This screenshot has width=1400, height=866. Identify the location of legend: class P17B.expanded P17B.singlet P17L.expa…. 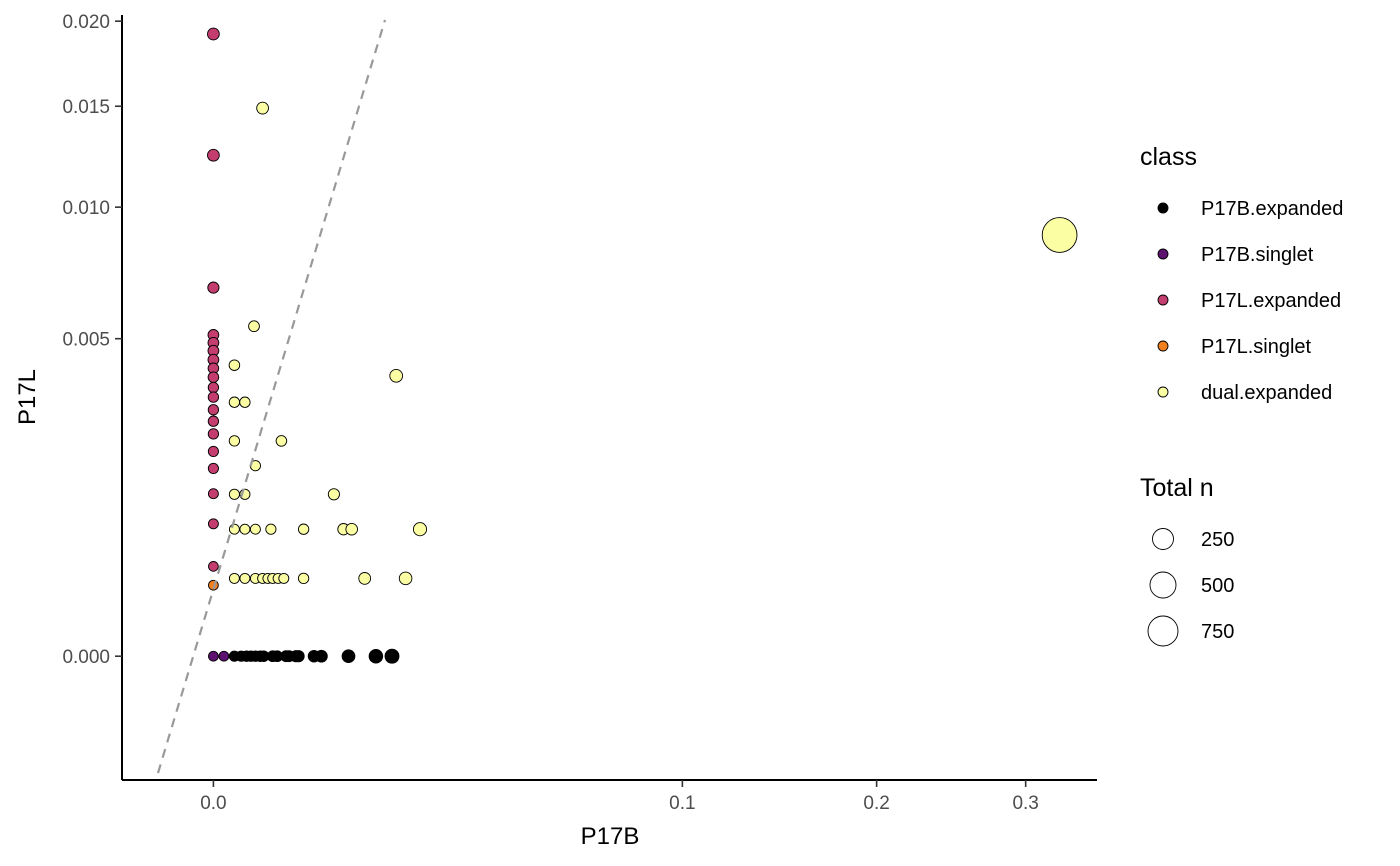
(1241, 395).